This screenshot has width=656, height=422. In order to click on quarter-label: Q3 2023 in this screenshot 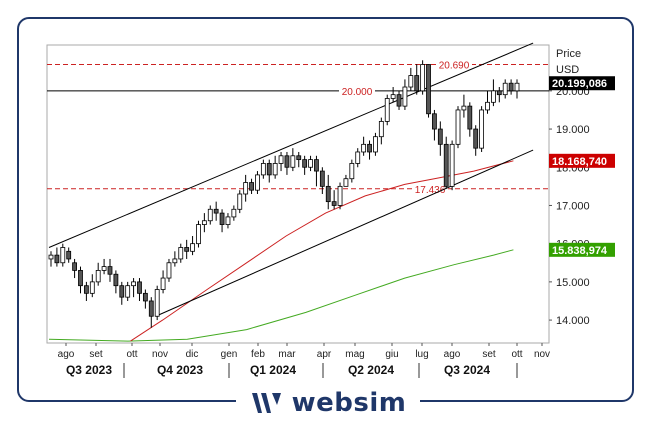, I will do `click(89, 370)`.